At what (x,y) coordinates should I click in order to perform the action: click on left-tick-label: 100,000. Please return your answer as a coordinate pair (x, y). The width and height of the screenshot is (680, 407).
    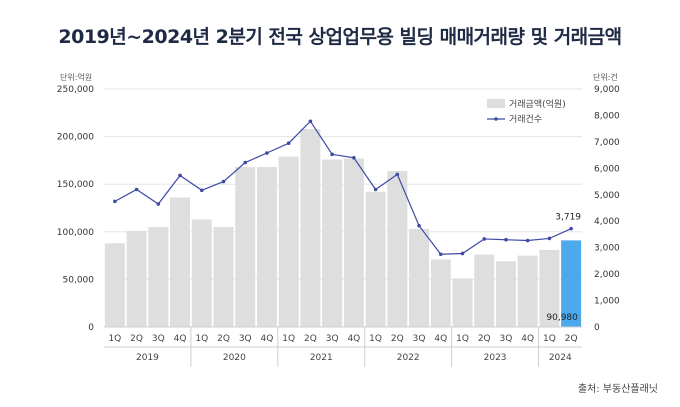
    Looking at the image, I should click on (75, 233).